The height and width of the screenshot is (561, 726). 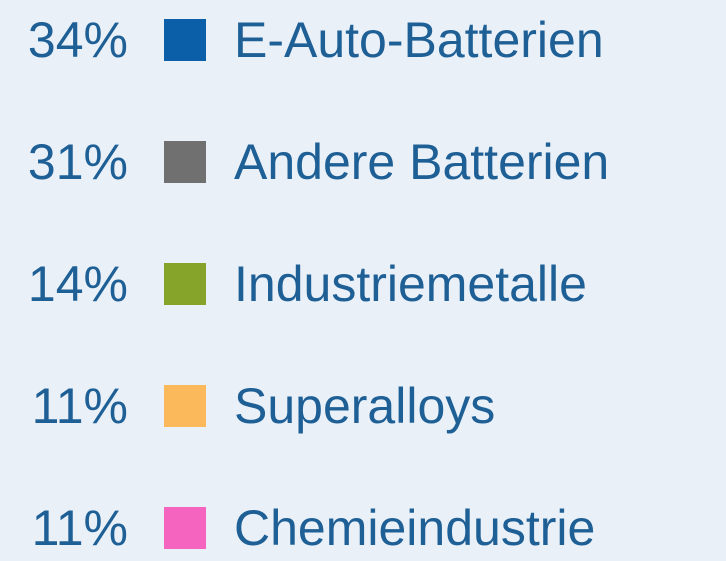 What do you see at coordinates (364, 406) in the screenshot?
I see `legend-label: Superalloys` at bounding box center [364, 406].